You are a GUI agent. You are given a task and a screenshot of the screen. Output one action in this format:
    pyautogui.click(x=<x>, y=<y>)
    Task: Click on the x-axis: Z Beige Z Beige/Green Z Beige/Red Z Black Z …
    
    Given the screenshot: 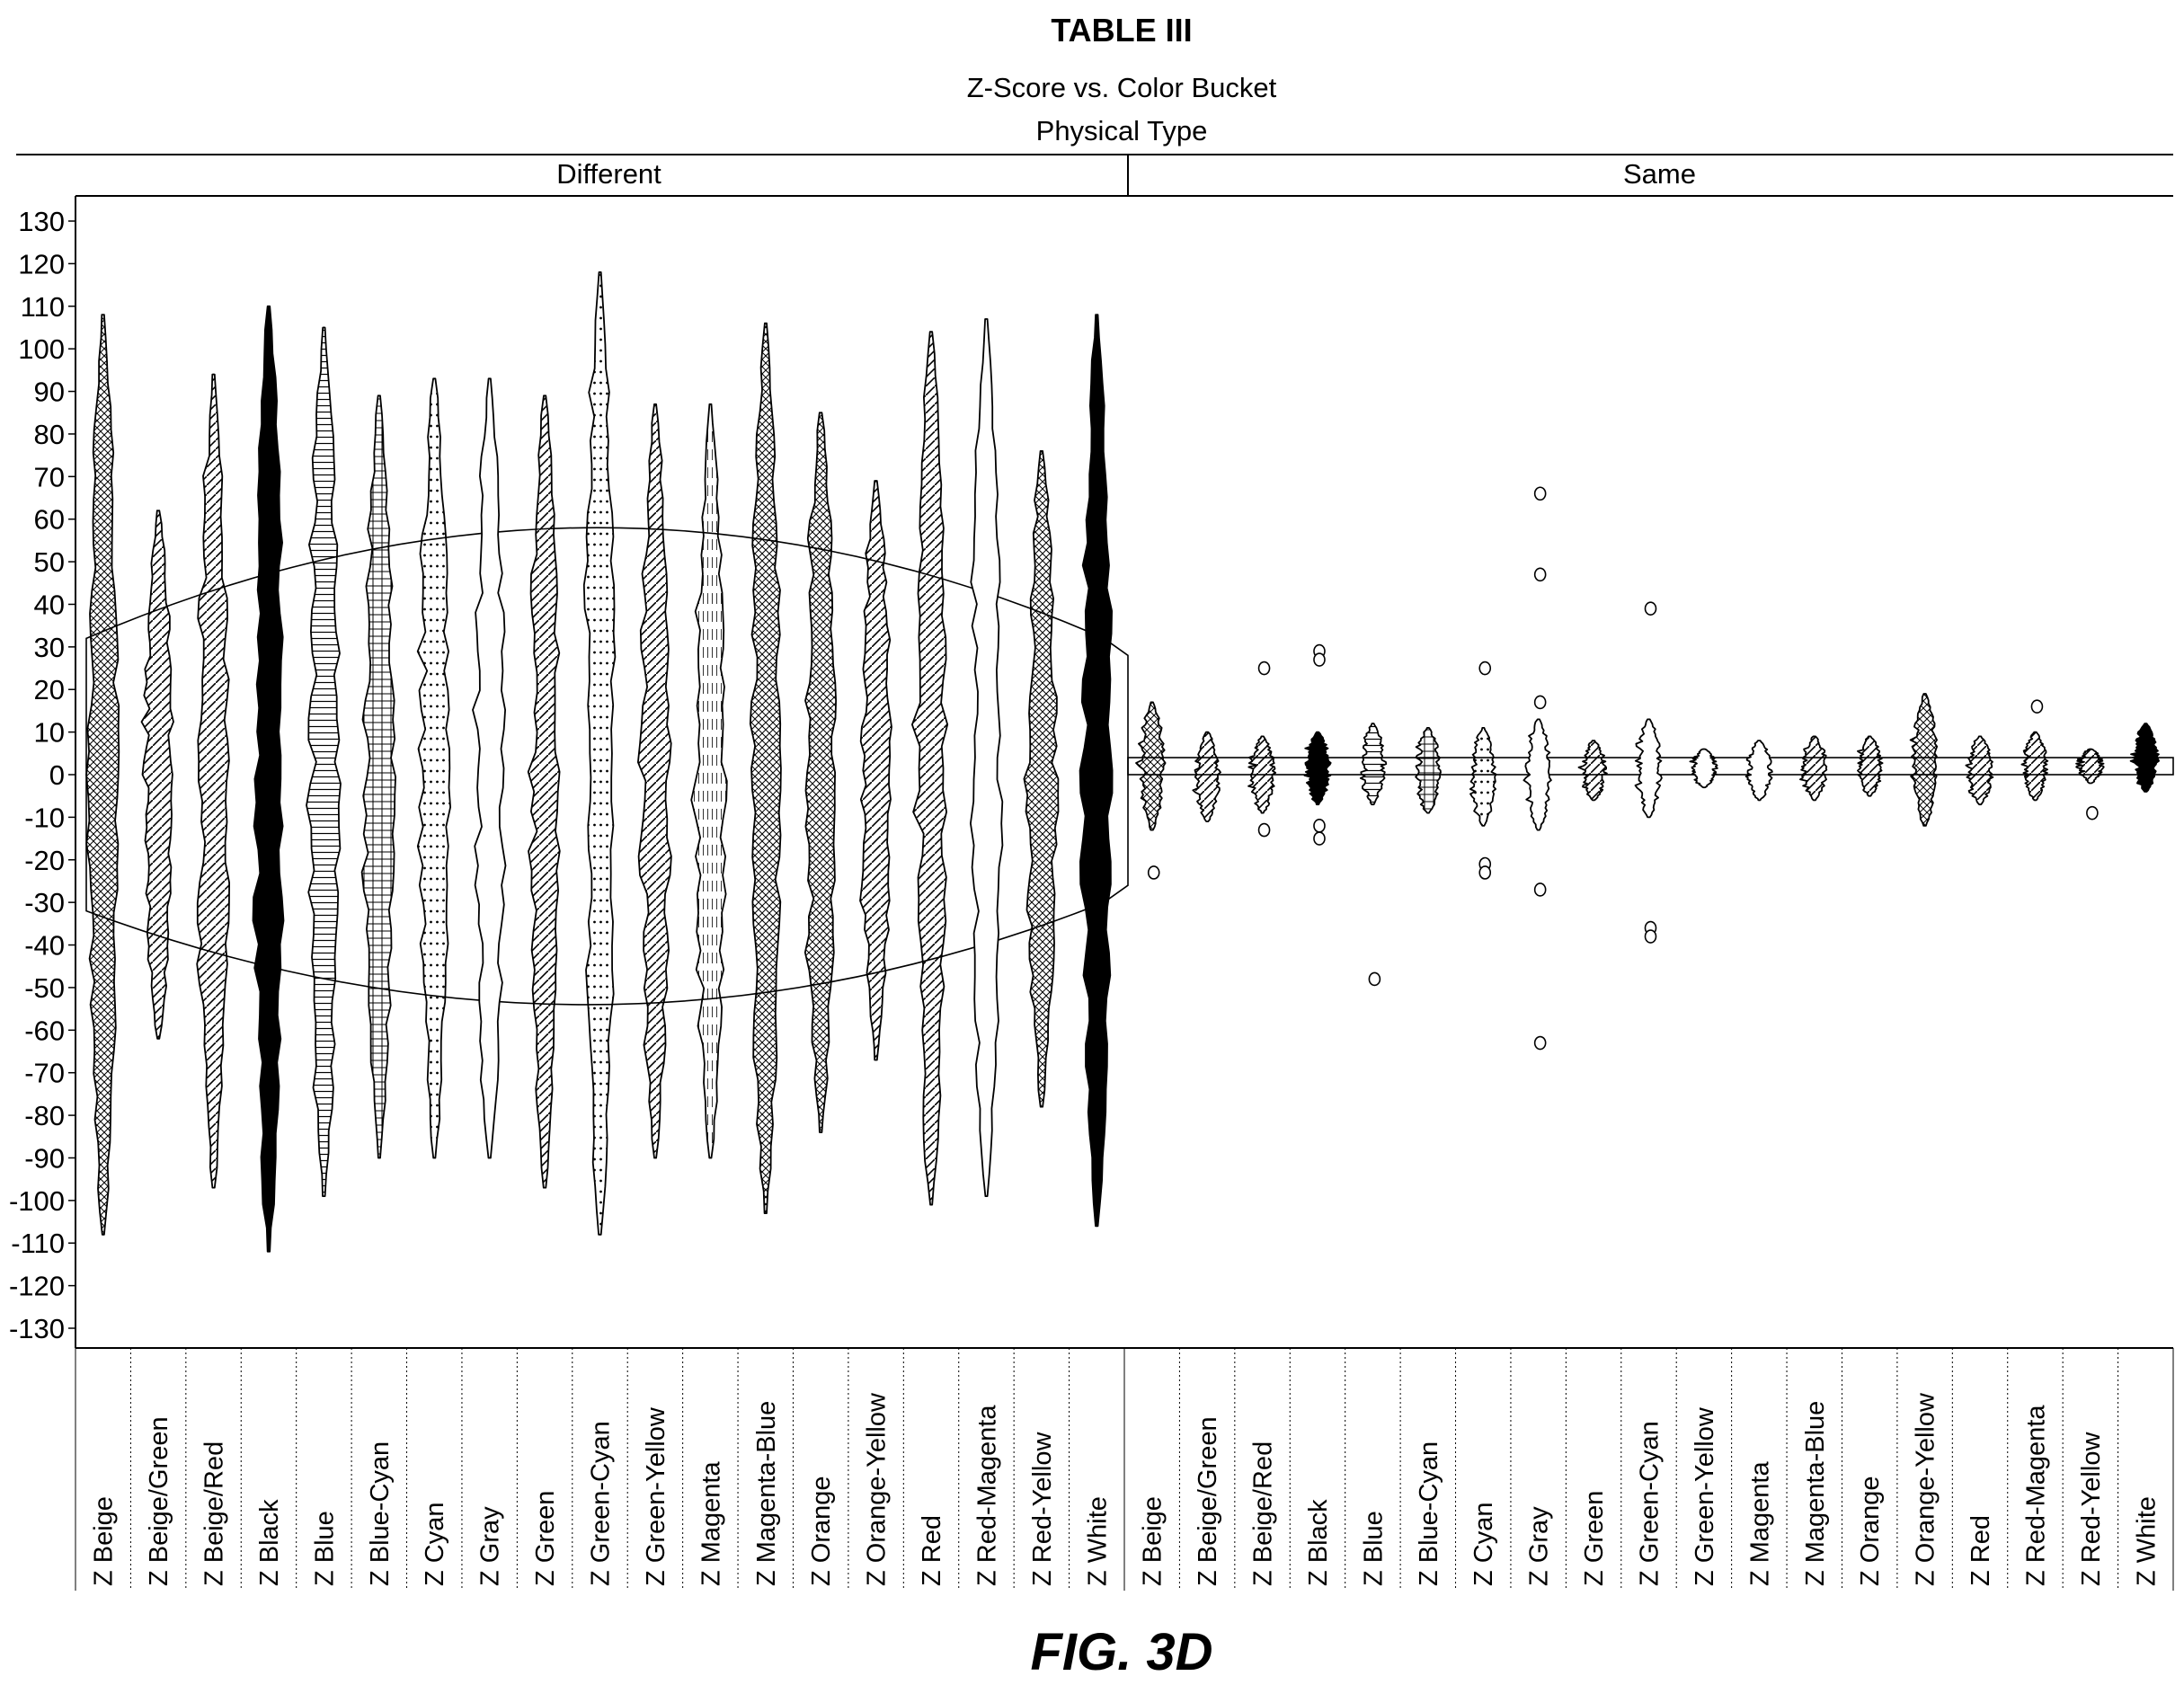 What is the action you would take?
    pyautogui.click(x=1125, y=1469)
    